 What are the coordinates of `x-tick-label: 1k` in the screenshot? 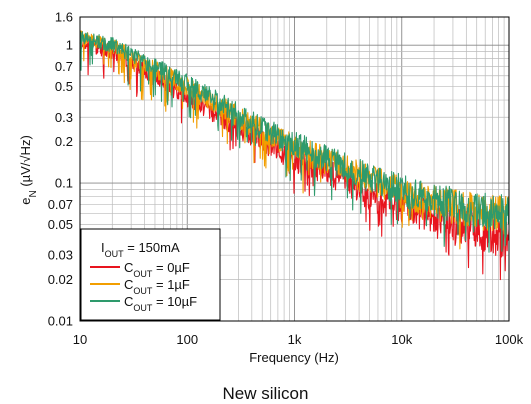 It's located at (295, 339).